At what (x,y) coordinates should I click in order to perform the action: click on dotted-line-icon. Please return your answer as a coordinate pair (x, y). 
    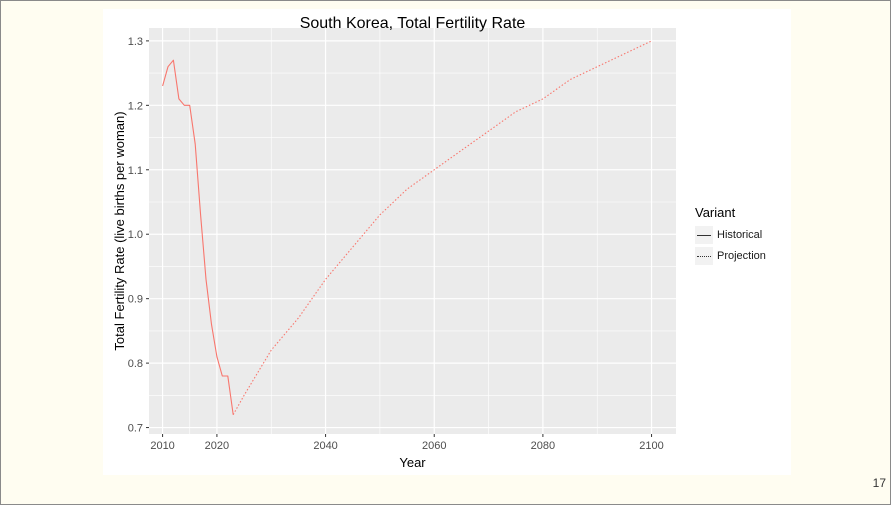
    Looking at the image, I should click on (704, 255).